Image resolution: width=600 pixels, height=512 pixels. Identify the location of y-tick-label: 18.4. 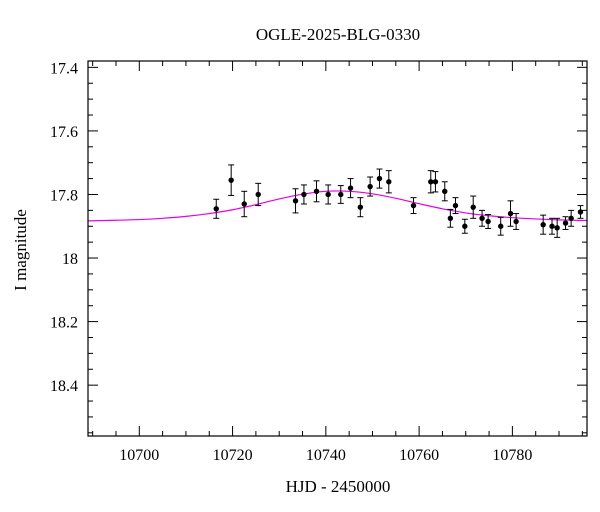
(64, 386).